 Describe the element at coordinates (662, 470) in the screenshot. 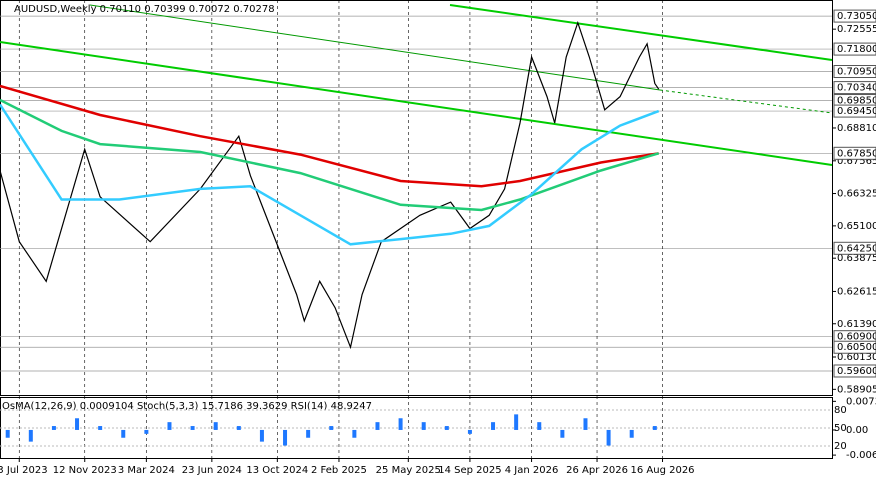

I see `x-tick-label: 16 Aug 2026` at that location.